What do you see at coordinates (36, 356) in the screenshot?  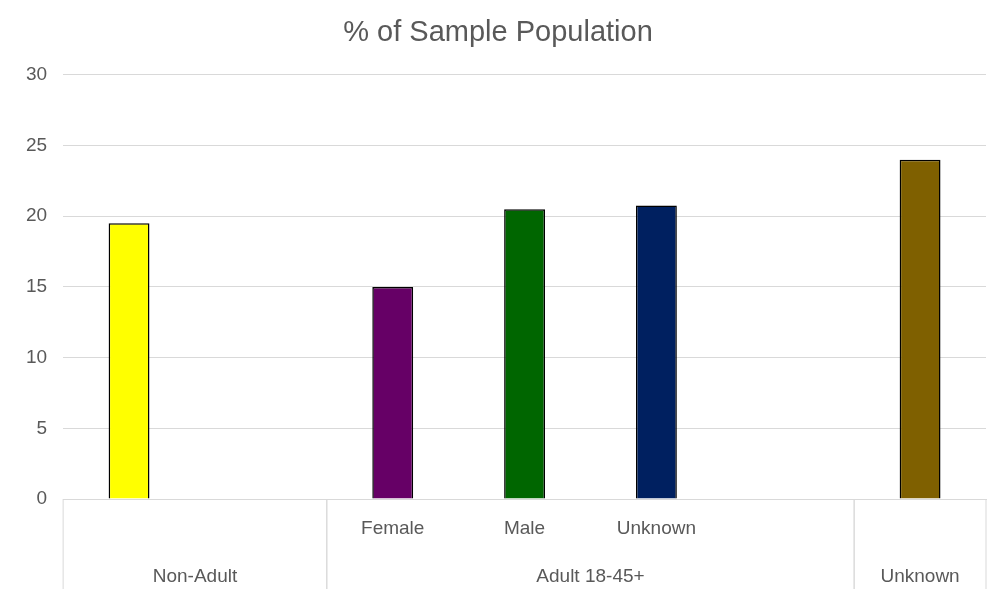 I see `y-tick-label: 10` at bounding box center [36, 356].